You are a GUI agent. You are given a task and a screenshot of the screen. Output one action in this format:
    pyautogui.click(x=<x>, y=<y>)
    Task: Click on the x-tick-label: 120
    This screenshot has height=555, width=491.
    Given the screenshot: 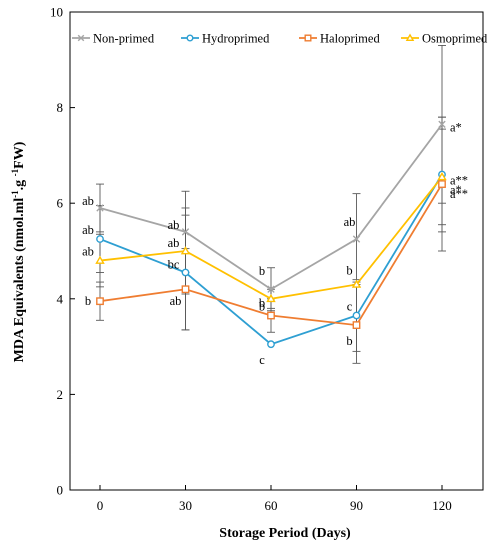 What is the action you would take?
    pyautogui.click(x=442, y=505)
    